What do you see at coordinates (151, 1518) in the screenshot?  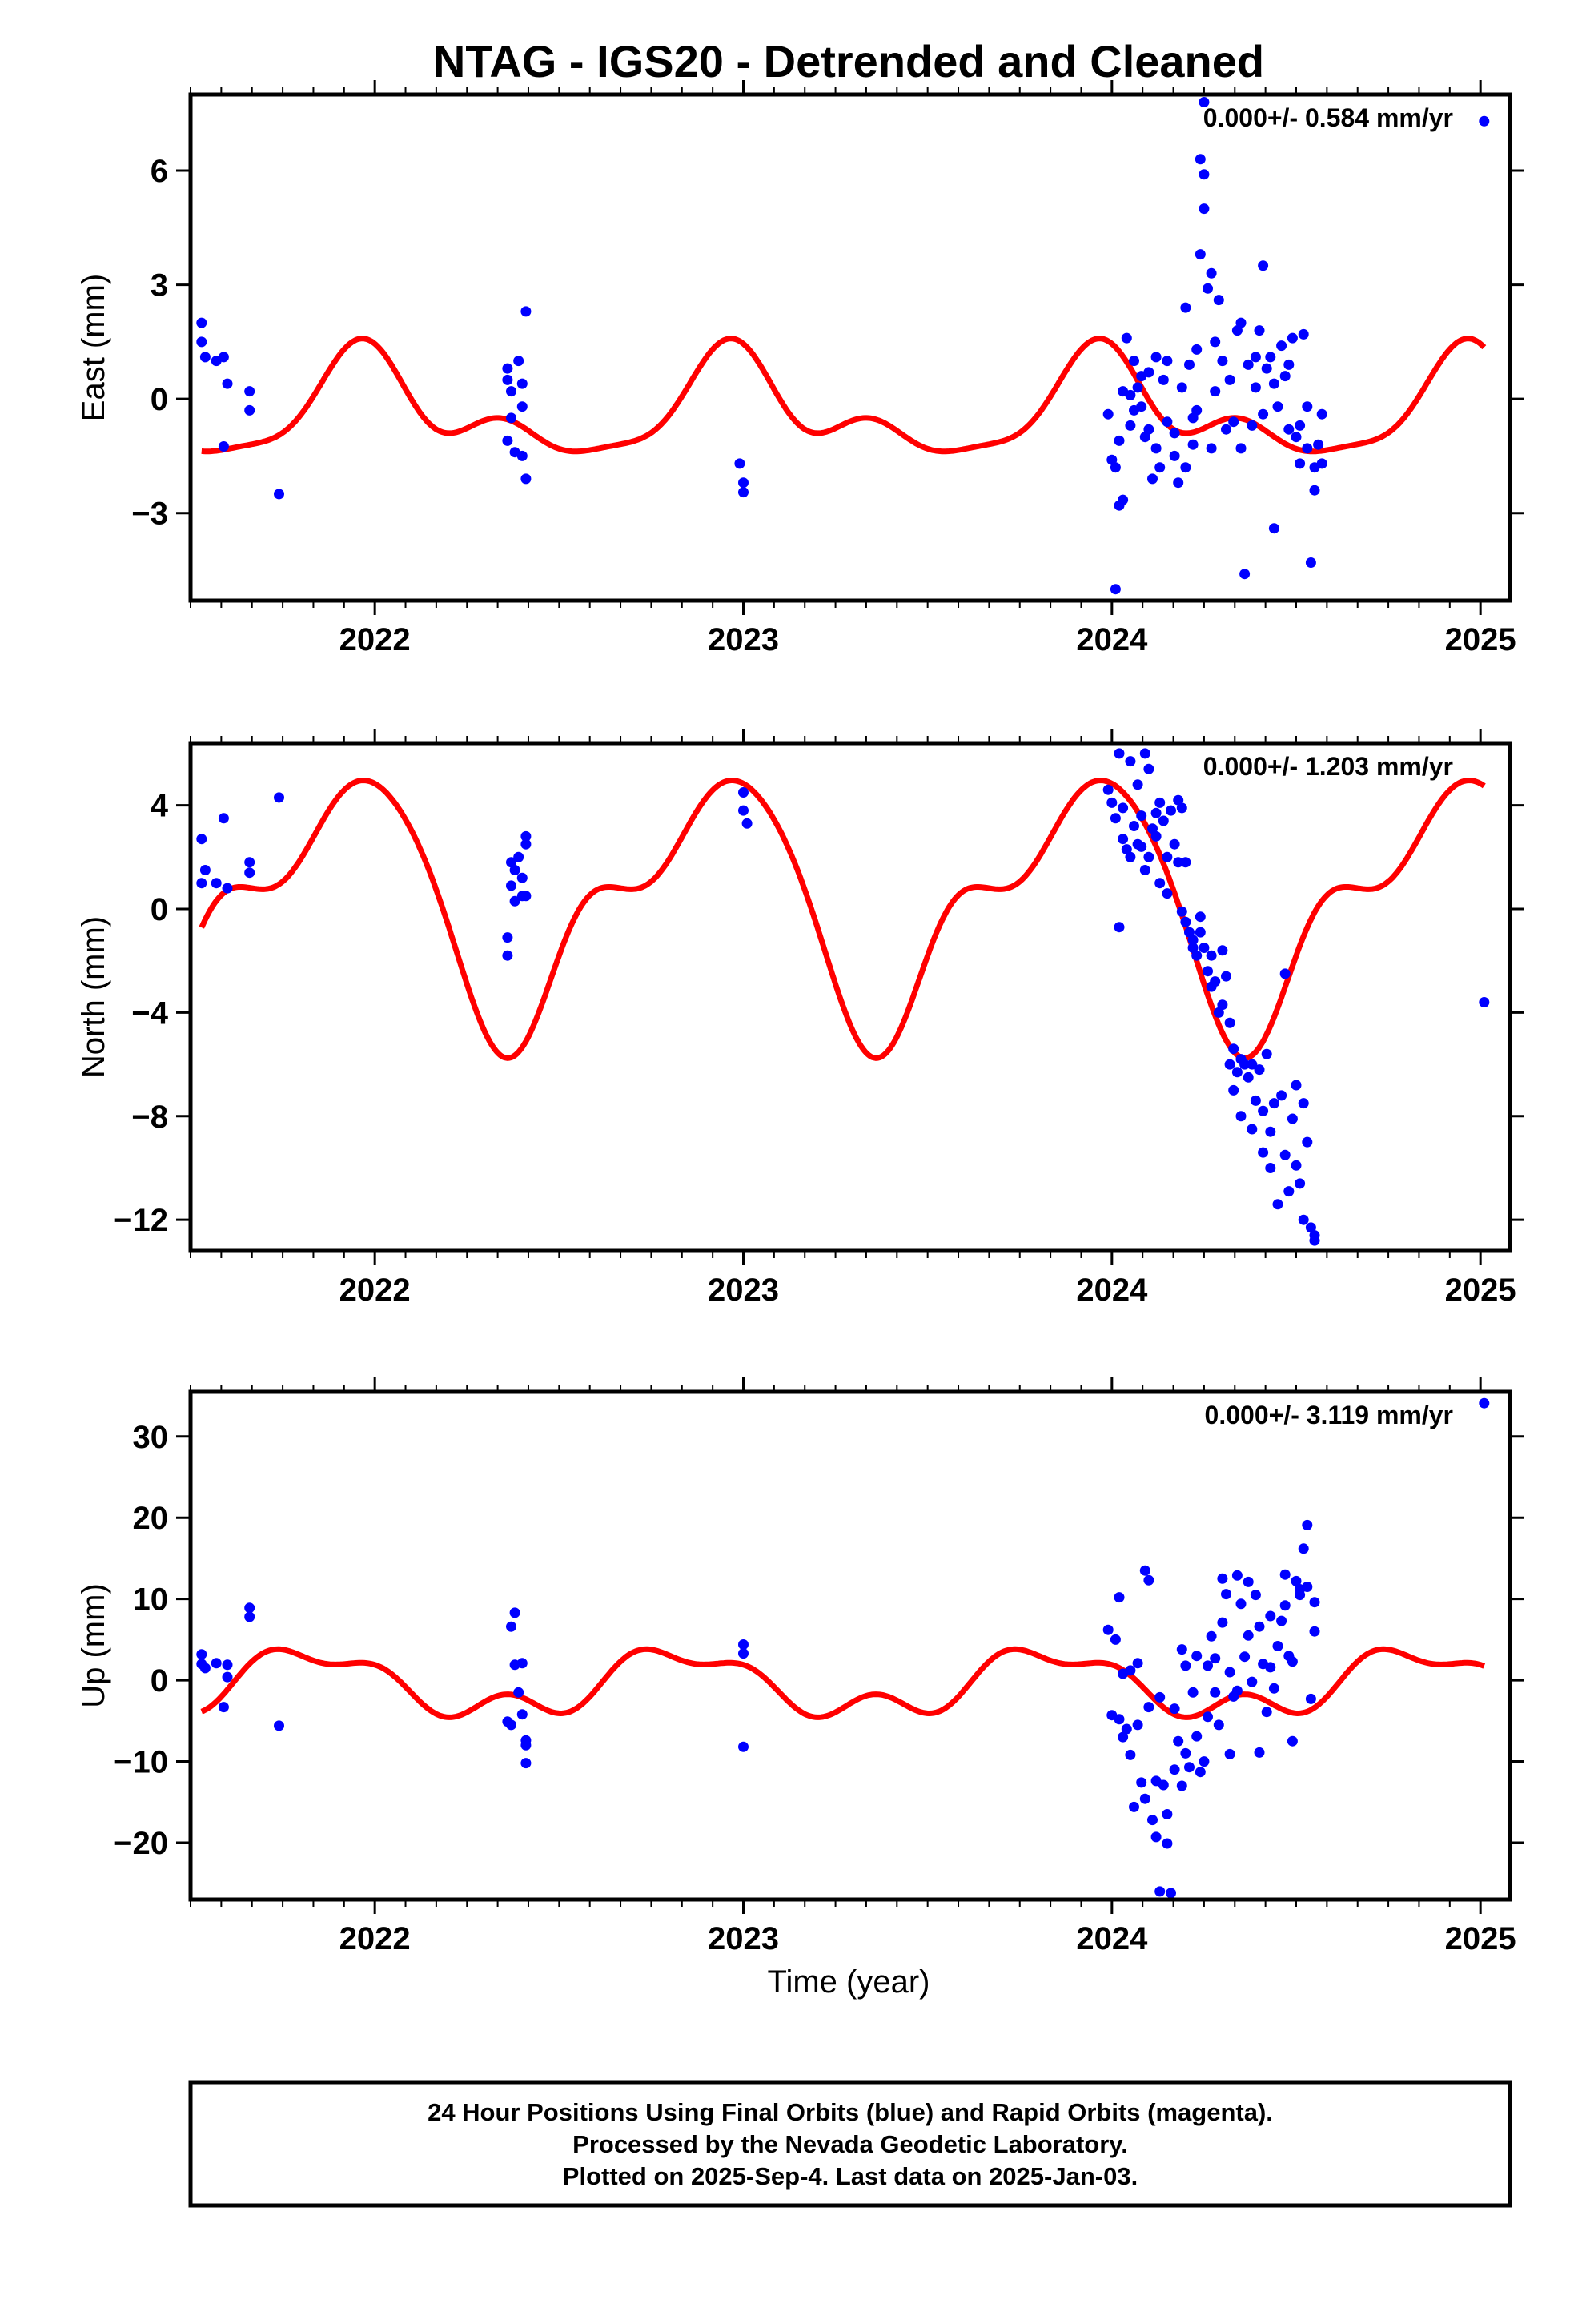 I see `up-y-tick-label: 20` at bounding box center [151, 1518].